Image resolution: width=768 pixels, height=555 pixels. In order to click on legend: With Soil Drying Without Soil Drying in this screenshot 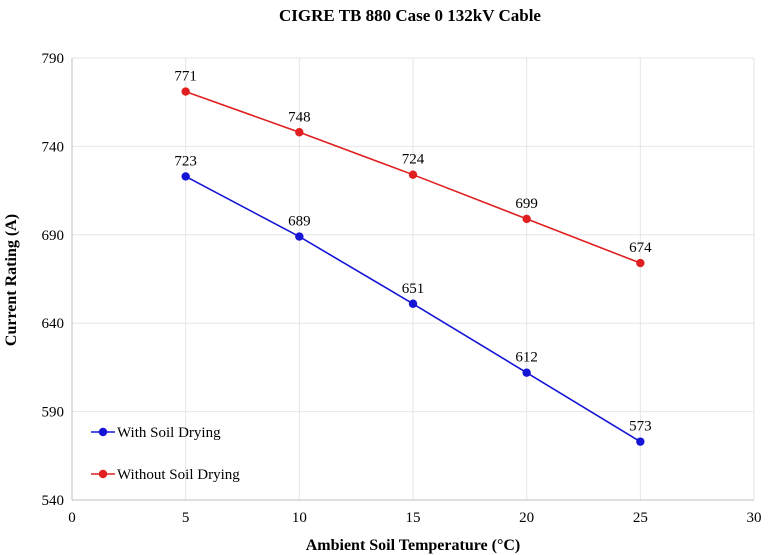, I will do `click(165, 454)`.